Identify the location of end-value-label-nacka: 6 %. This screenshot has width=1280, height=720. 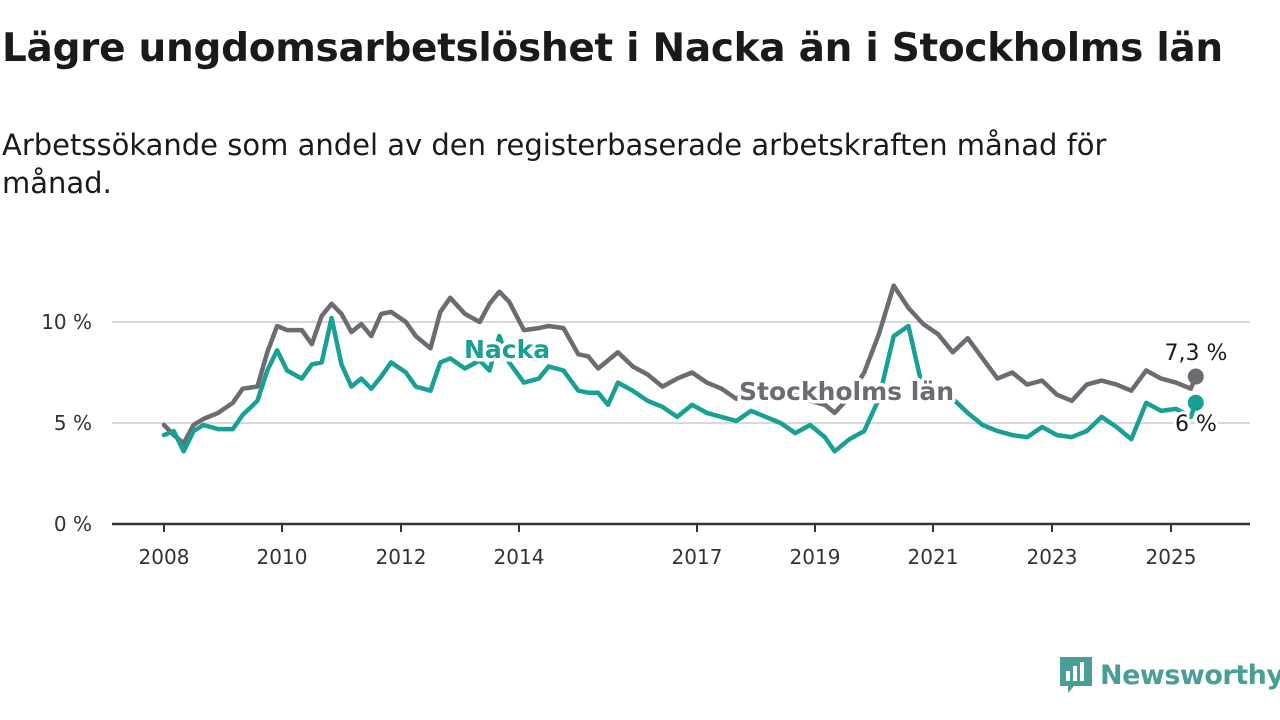
(1196, 424).